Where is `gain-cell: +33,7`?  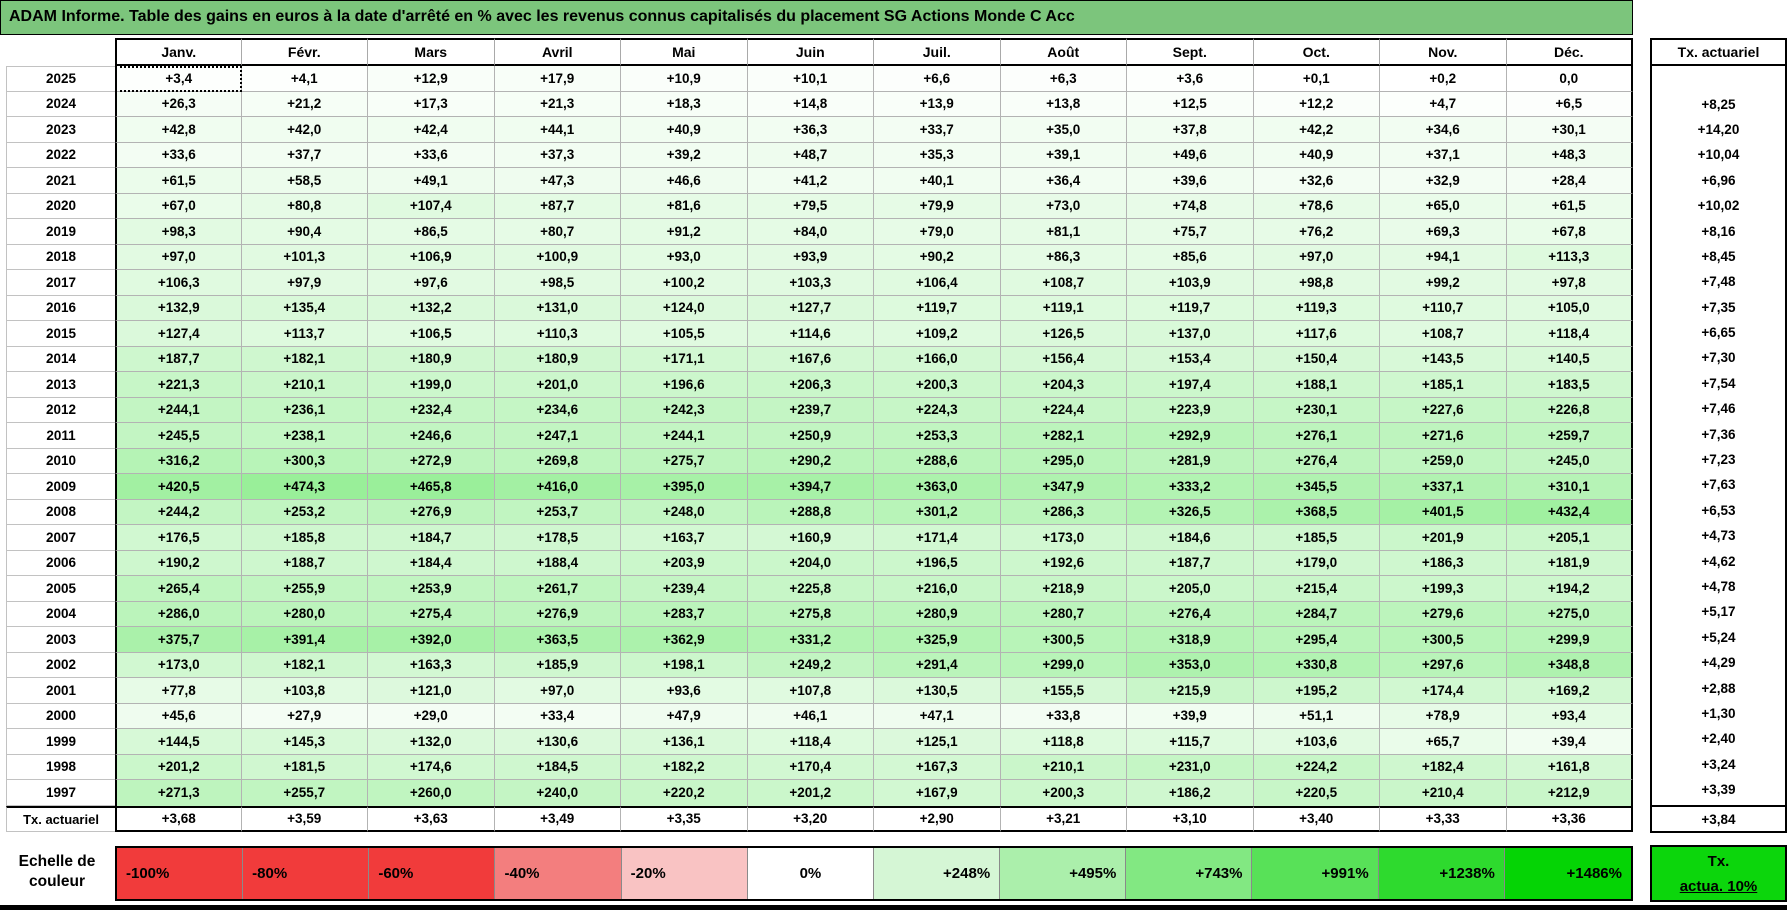 gain-cell: +33,7 is located at coordinates (937, 130).